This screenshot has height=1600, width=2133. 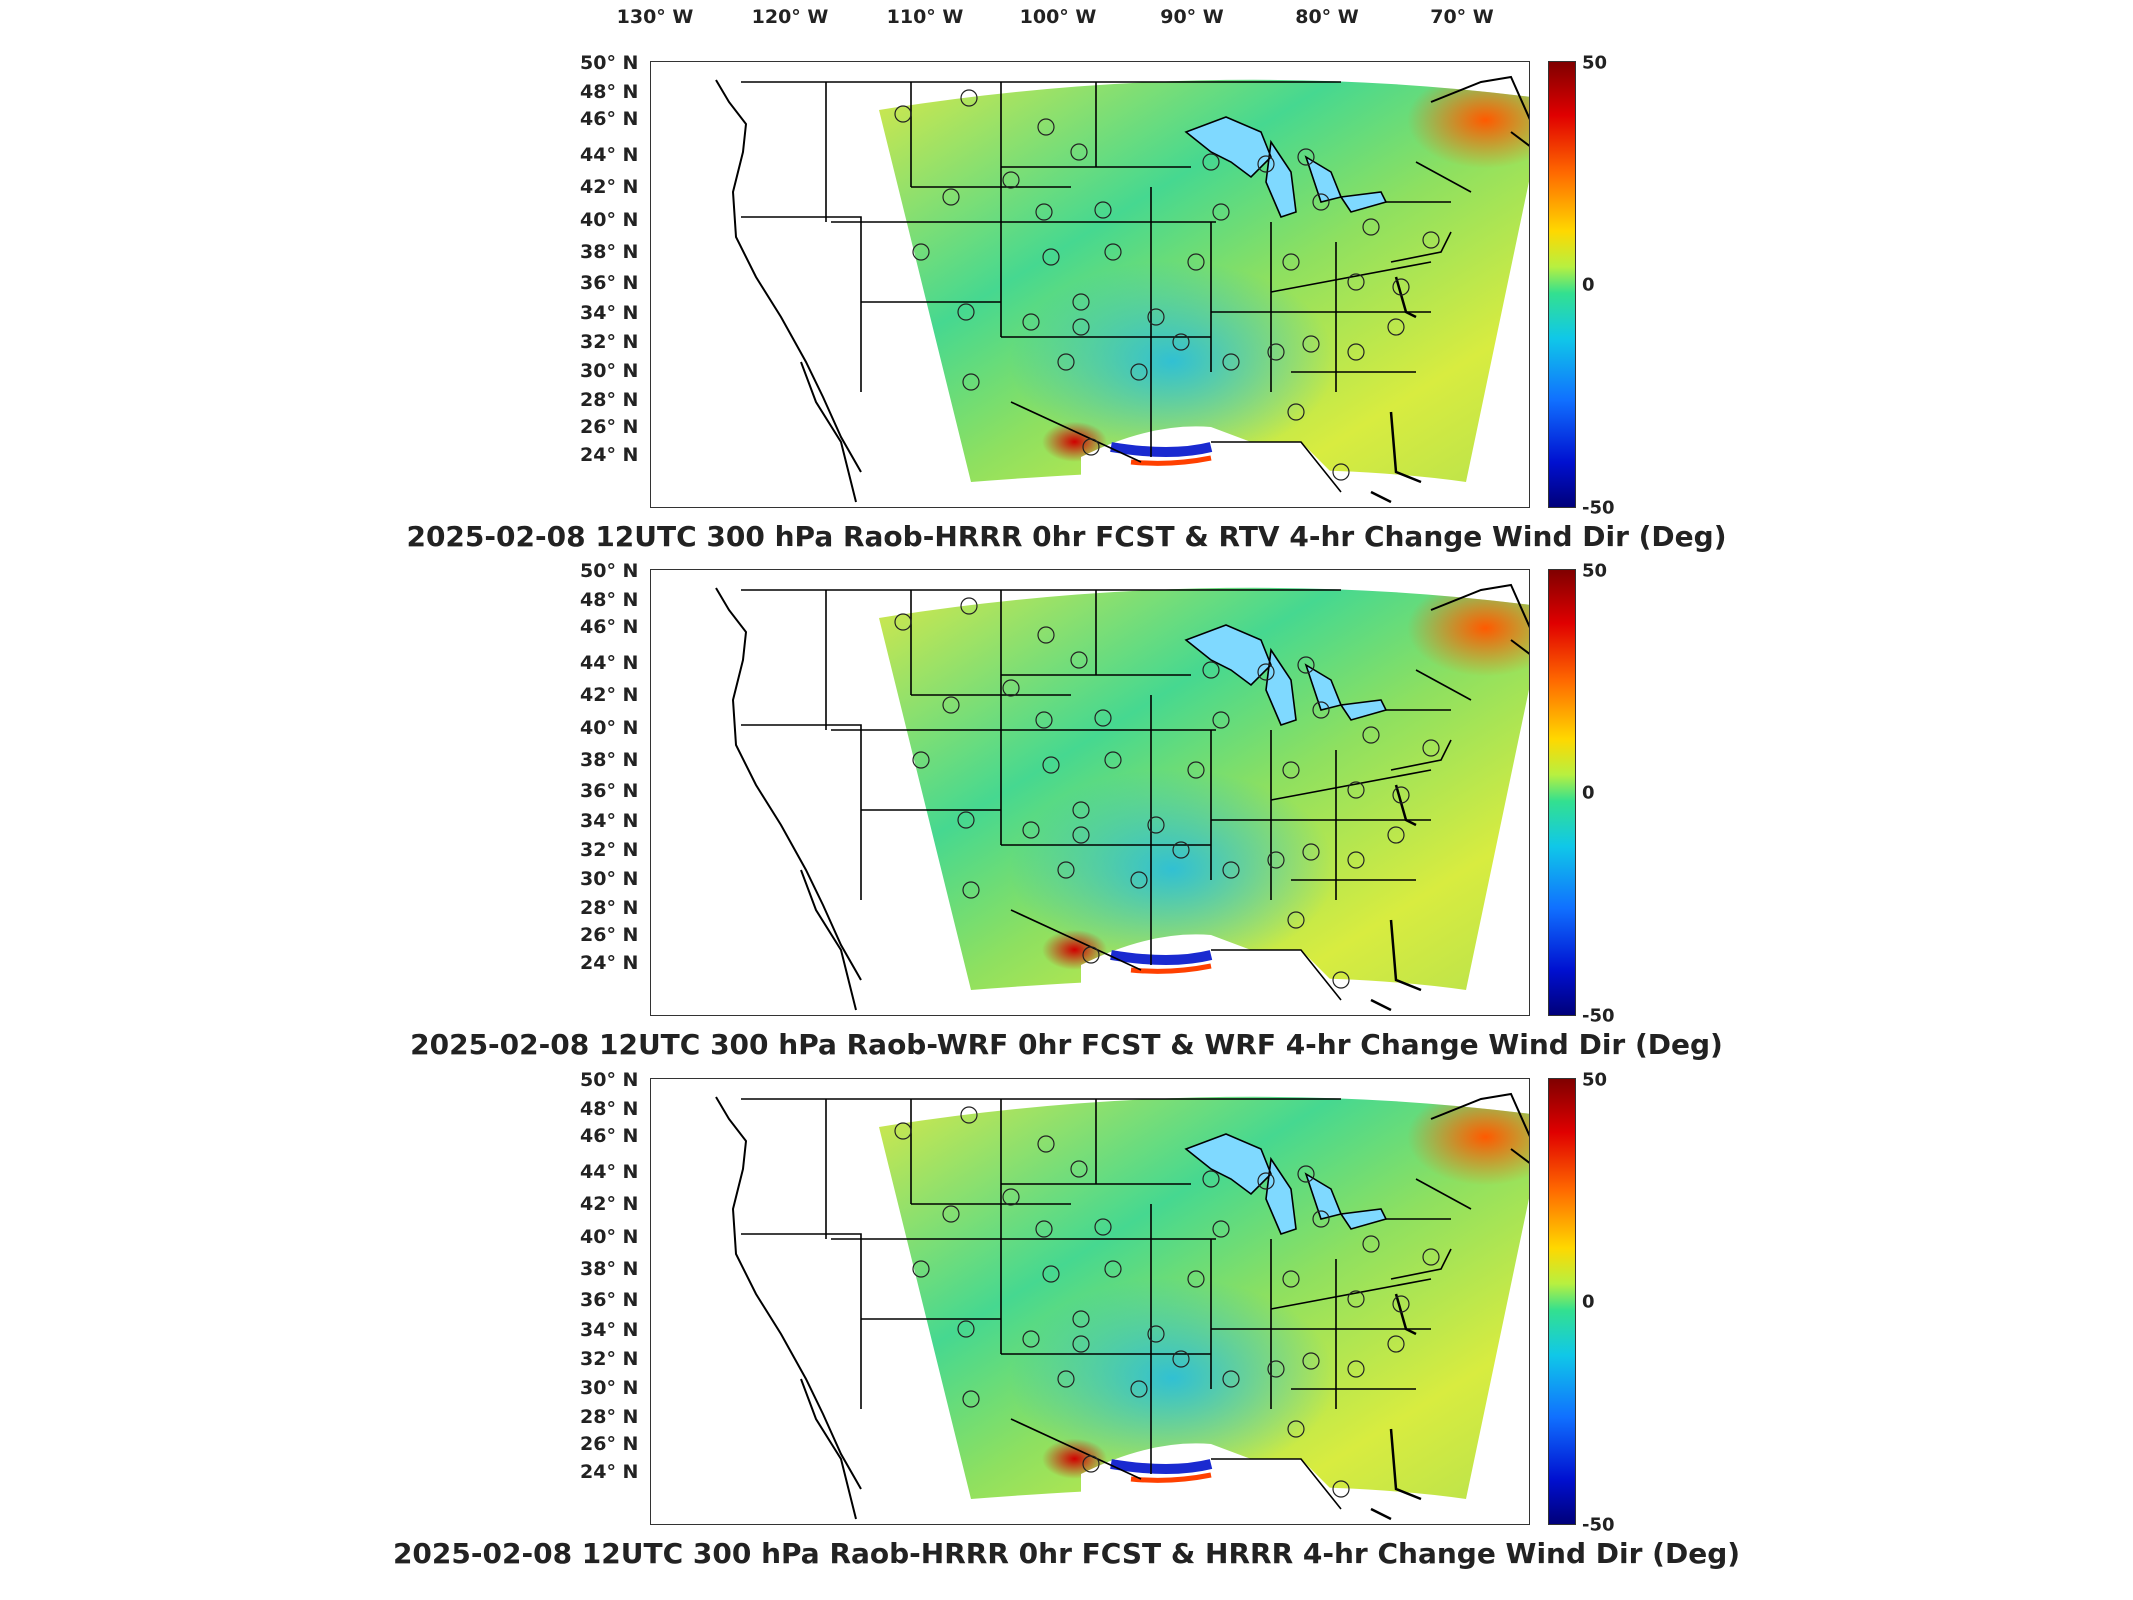 What do you see at coordinates (1598, 1016) in the screenshot?
I see `colorbar-min: -50` at bounding box center [1598, 1016].